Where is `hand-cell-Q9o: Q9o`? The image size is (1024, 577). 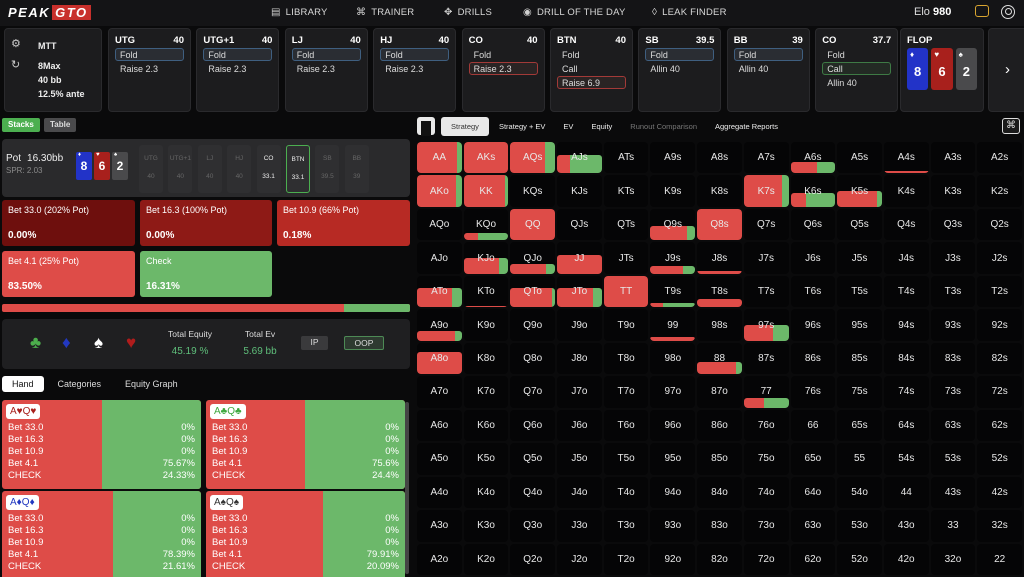
hand-cell-Q9o: Q9o is located at coordinates (533, 325).